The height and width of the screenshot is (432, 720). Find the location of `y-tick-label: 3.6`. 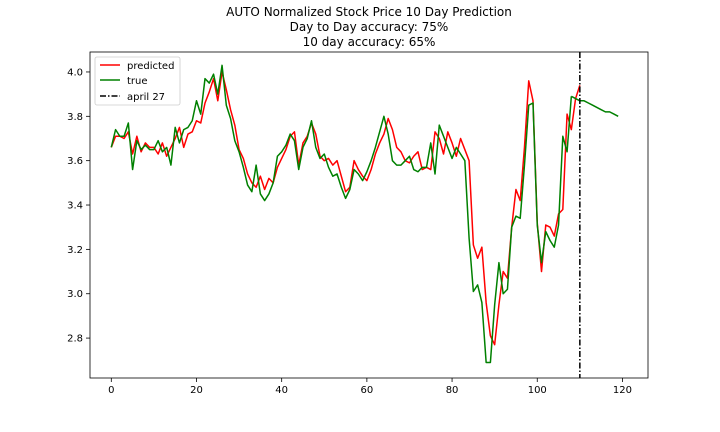

y-tick-label: 3.6 is located at coordinates (75, 161).